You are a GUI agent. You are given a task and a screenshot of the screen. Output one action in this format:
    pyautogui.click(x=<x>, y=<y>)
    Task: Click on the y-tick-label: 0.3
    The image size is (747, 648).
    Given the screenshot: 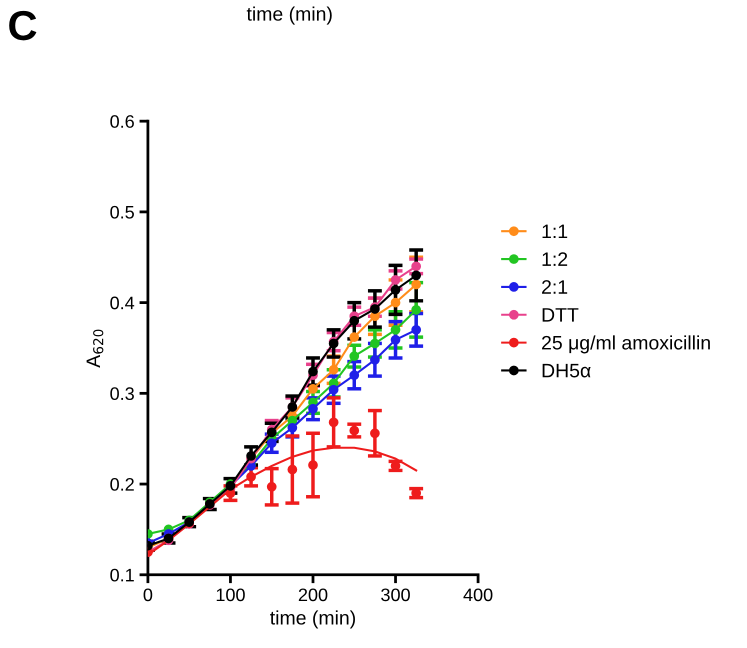 What is the action you would take?
    pyautogui.click(x=122, y=393)
    